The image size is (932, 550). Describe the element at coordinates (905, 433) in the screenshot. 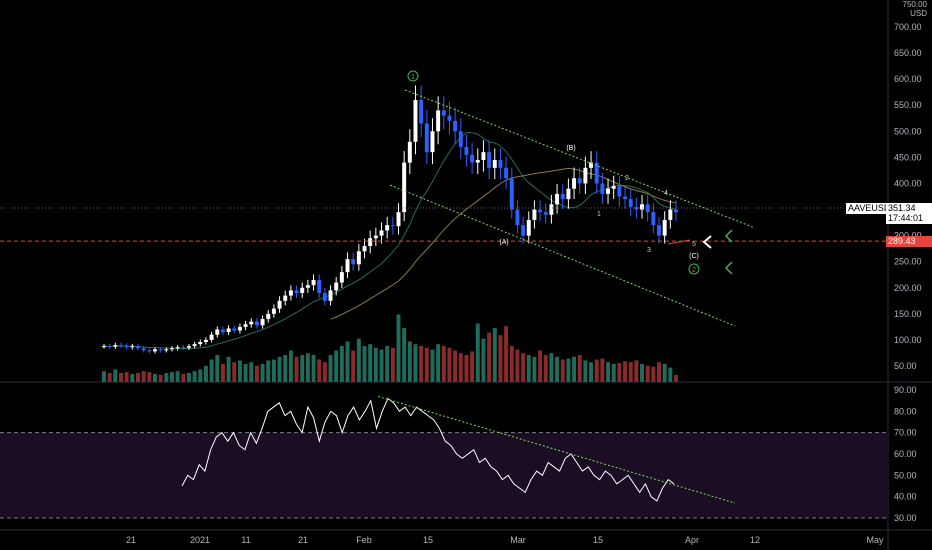

I see `rsi-tick-label: 70.00` at that location.